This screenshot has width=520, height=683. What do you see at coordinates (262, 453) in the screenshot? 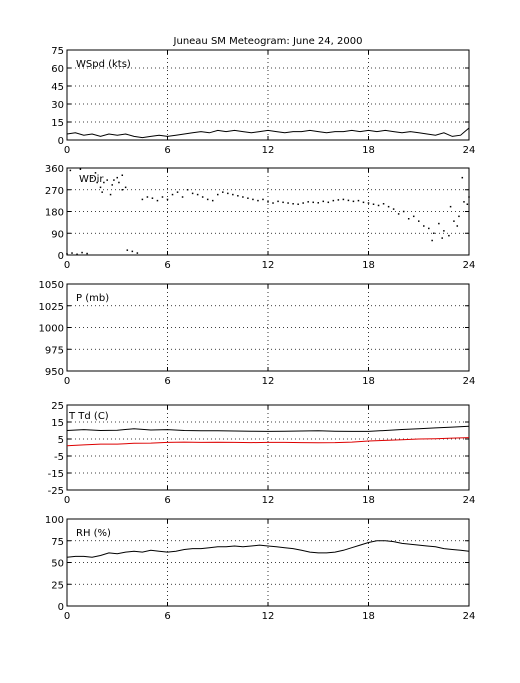
I see `panel-4: 0 6 12 18 24 -25 -15 -5 5 15 25 T Td (C)` at bounding box center [262, 453].